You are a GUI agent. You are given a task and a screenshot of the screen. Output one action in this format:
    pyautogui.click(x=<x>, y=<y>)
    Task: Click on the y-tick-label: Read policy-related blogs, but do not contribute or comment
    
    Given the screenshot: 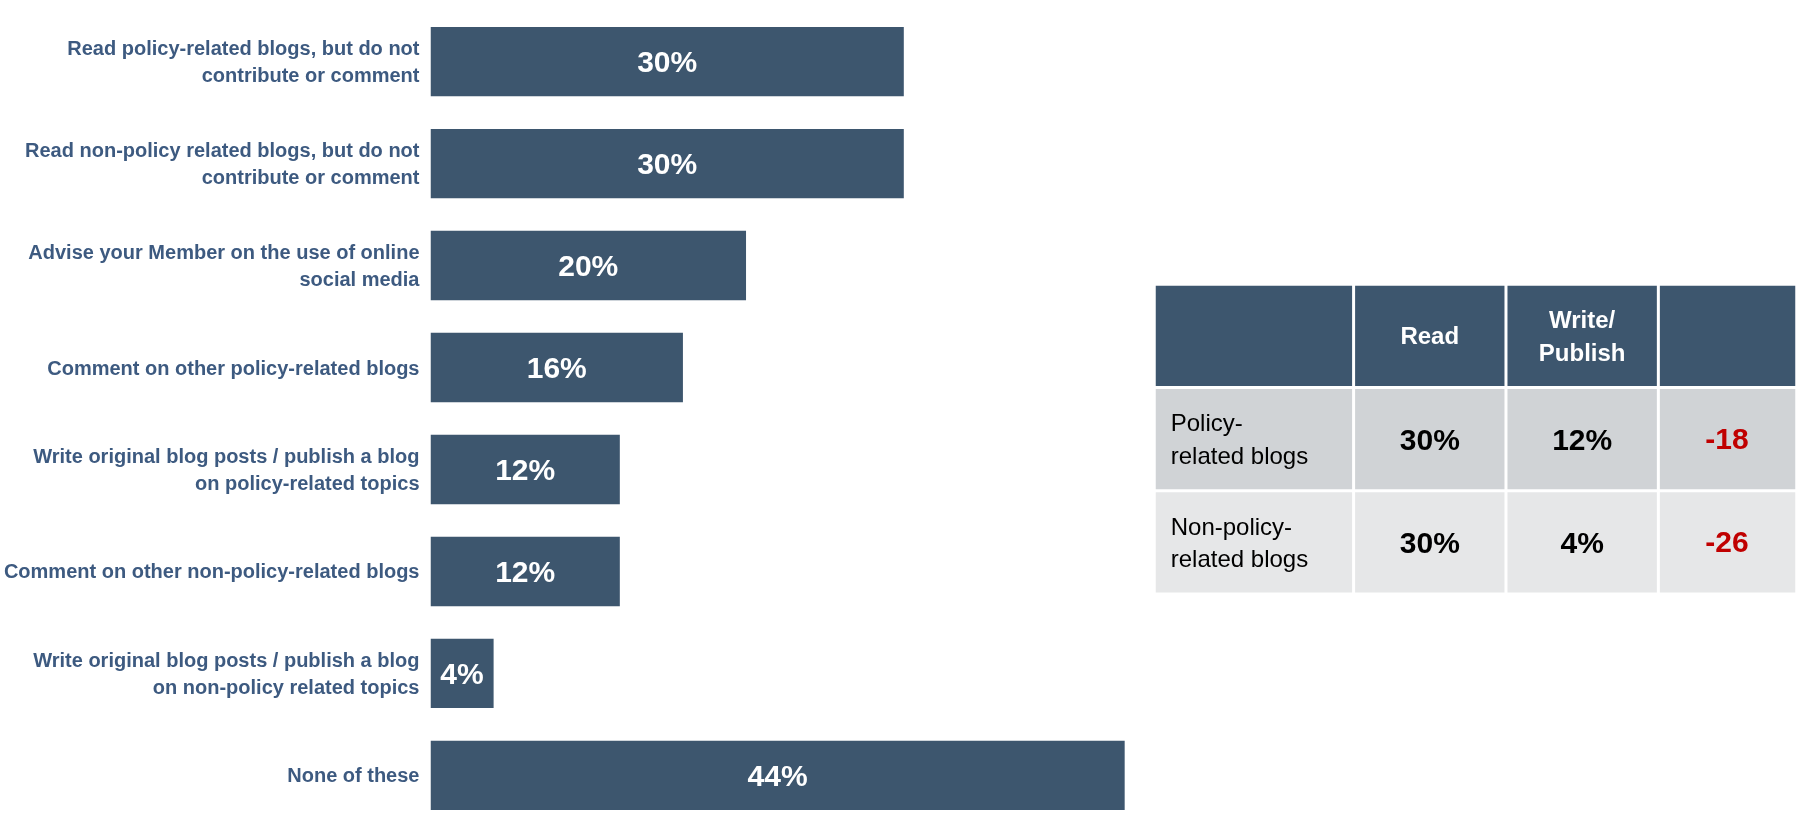 What is the action you would take?
    pyautogui.click(x=243, y=61)
    